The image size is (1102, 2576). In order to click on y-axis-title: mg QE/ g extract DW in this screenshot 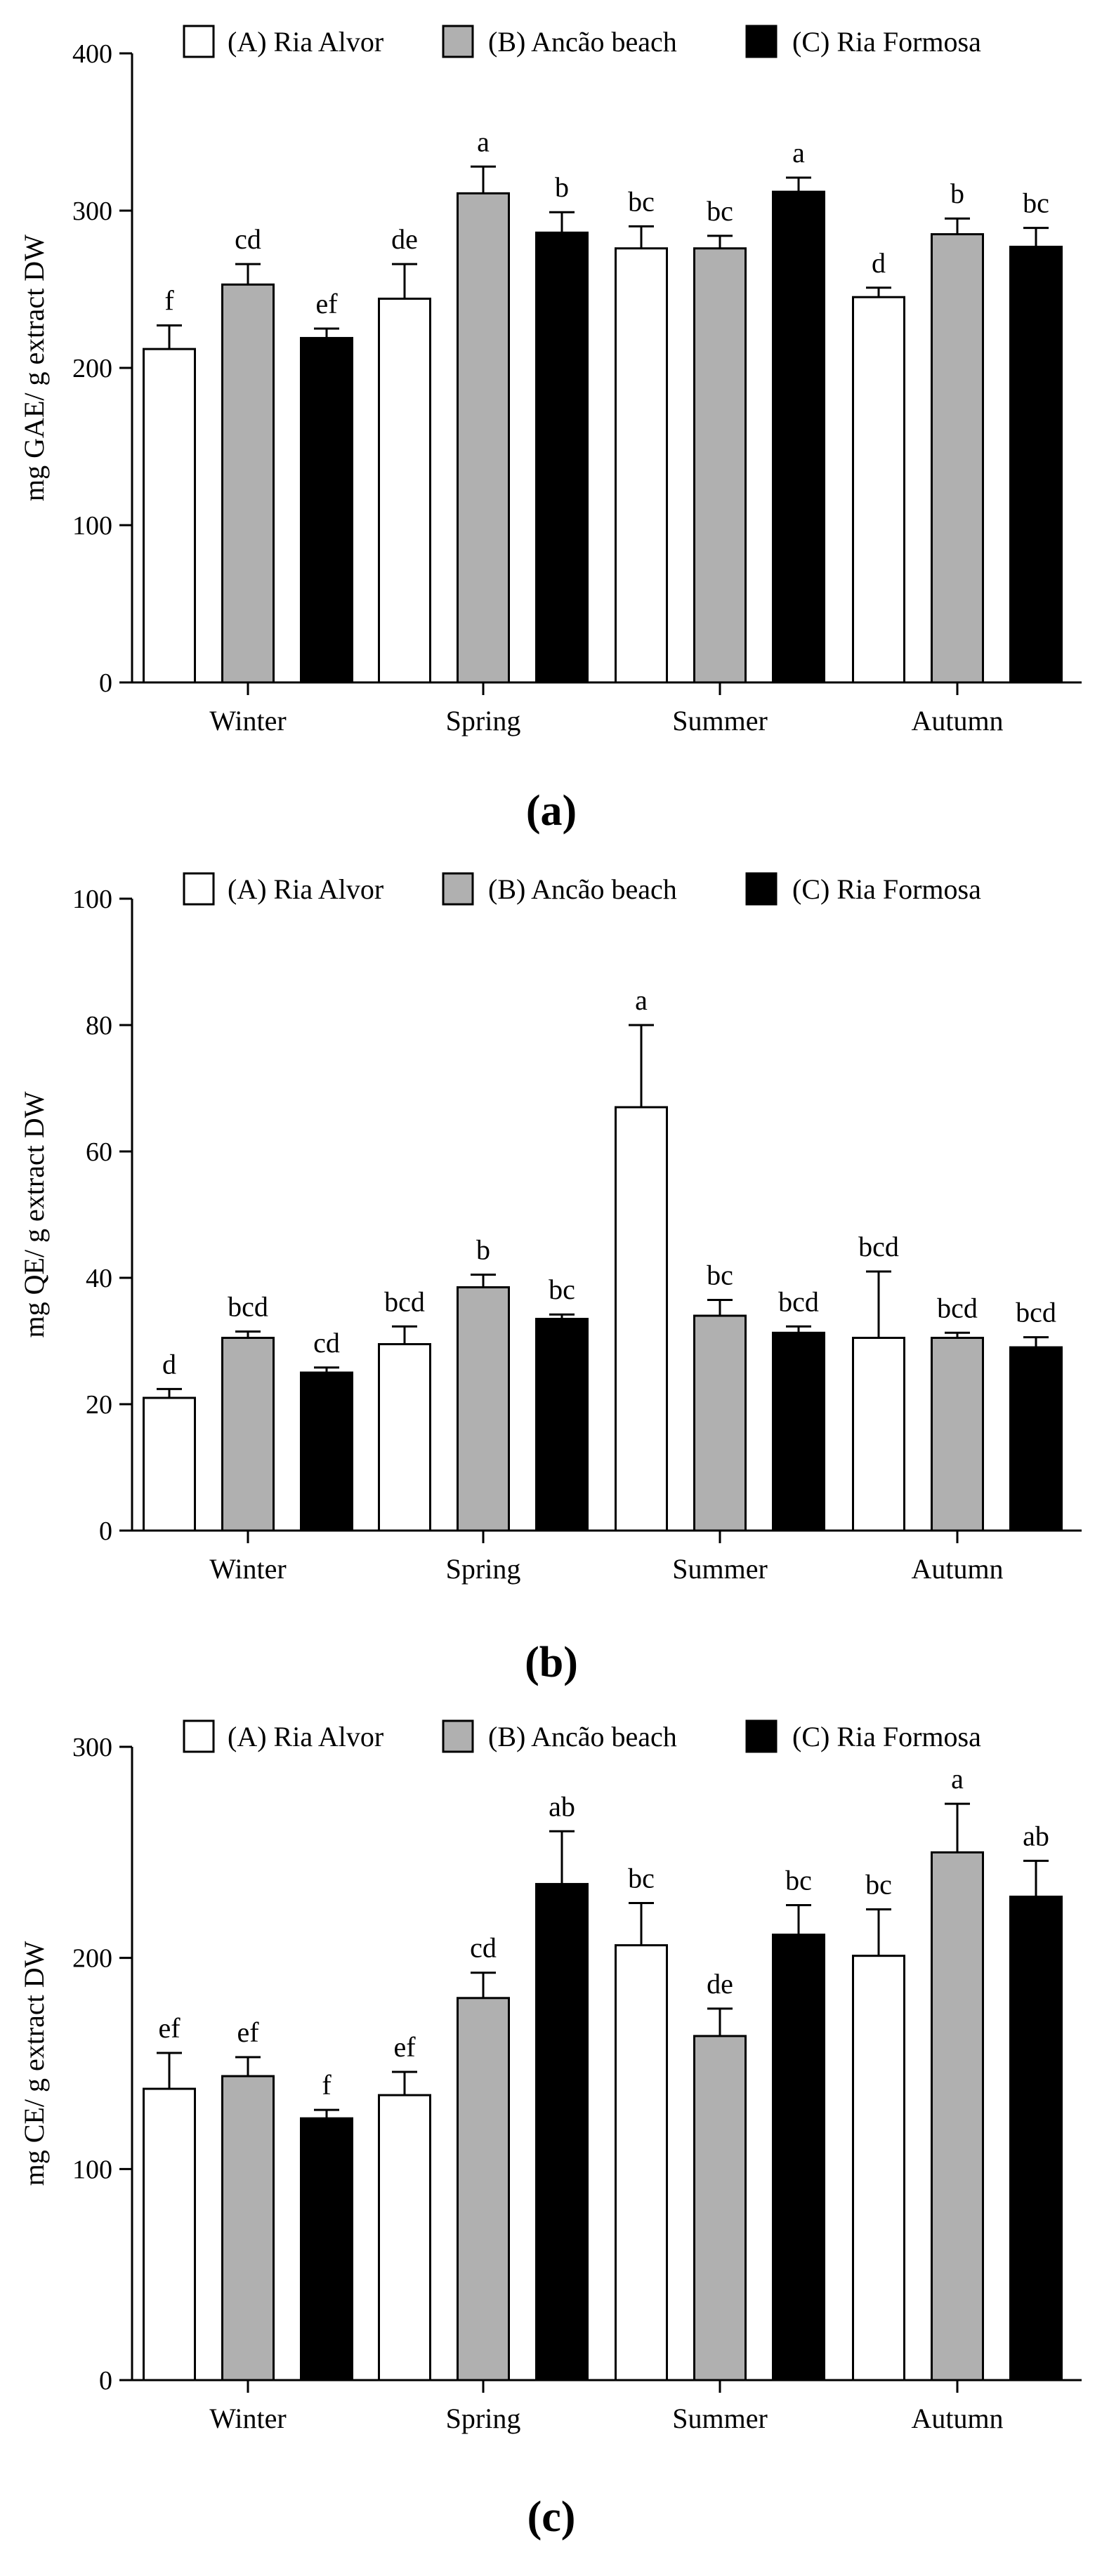, I will do `click(34, 1214)`.